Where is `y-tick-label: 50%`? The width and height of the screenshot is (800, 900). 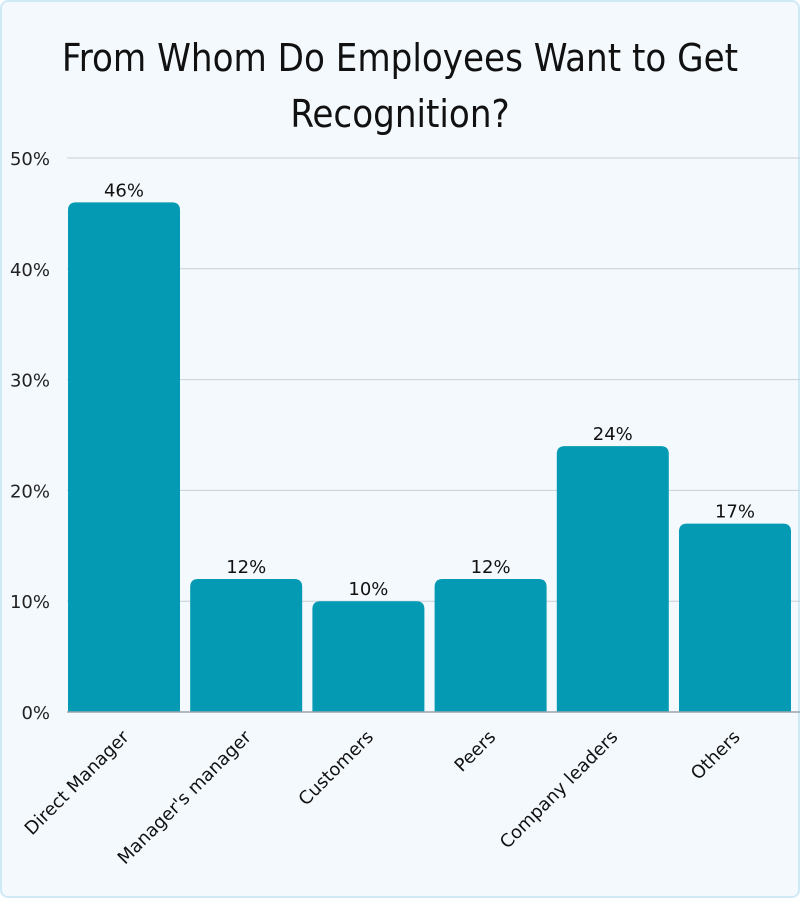
y-tick-label: 50% is located at coordinates (30, 159).